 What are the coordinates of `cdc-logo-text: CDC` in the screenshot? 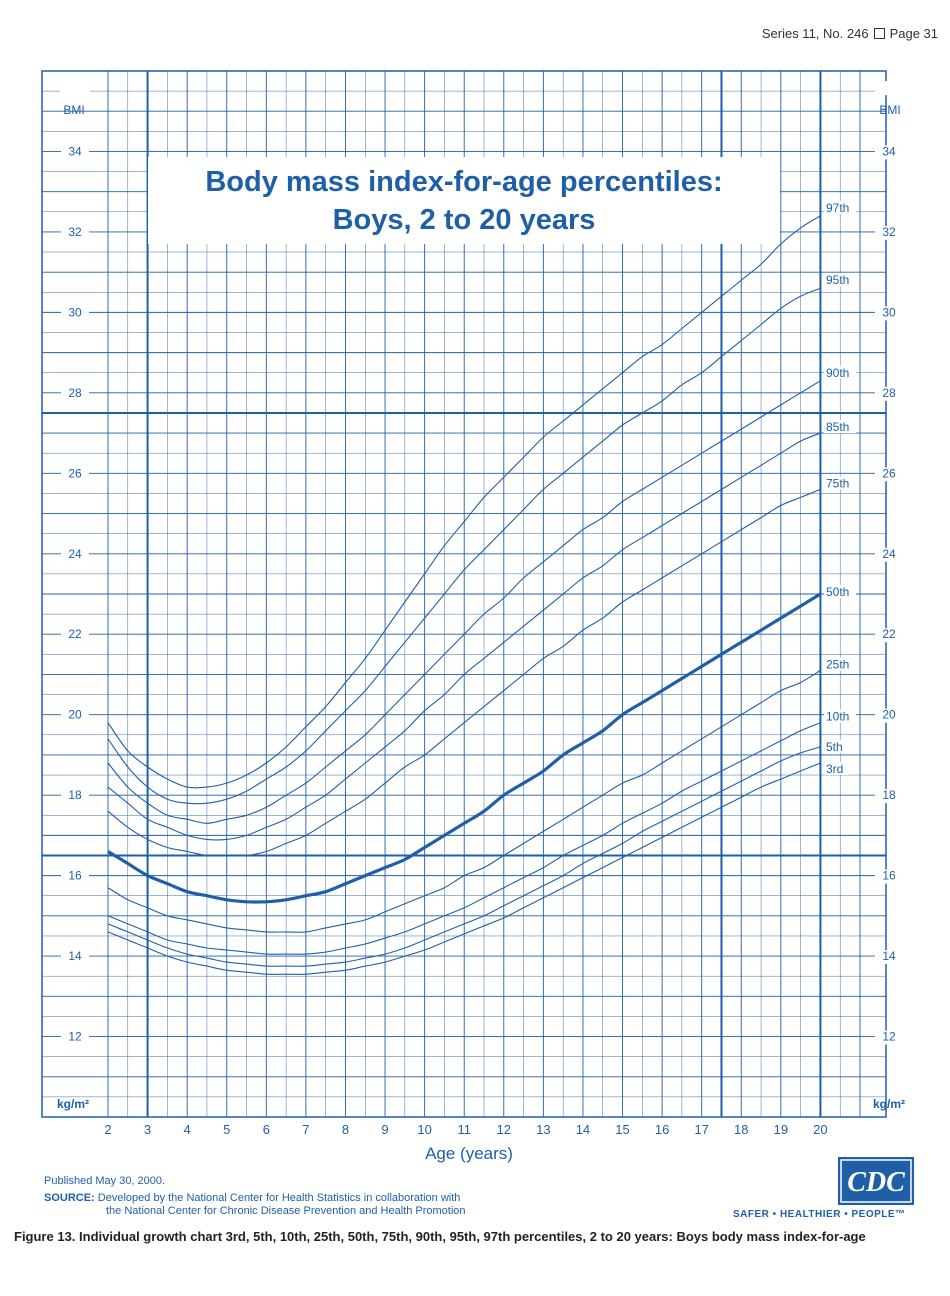 It's located at (876, 1182).